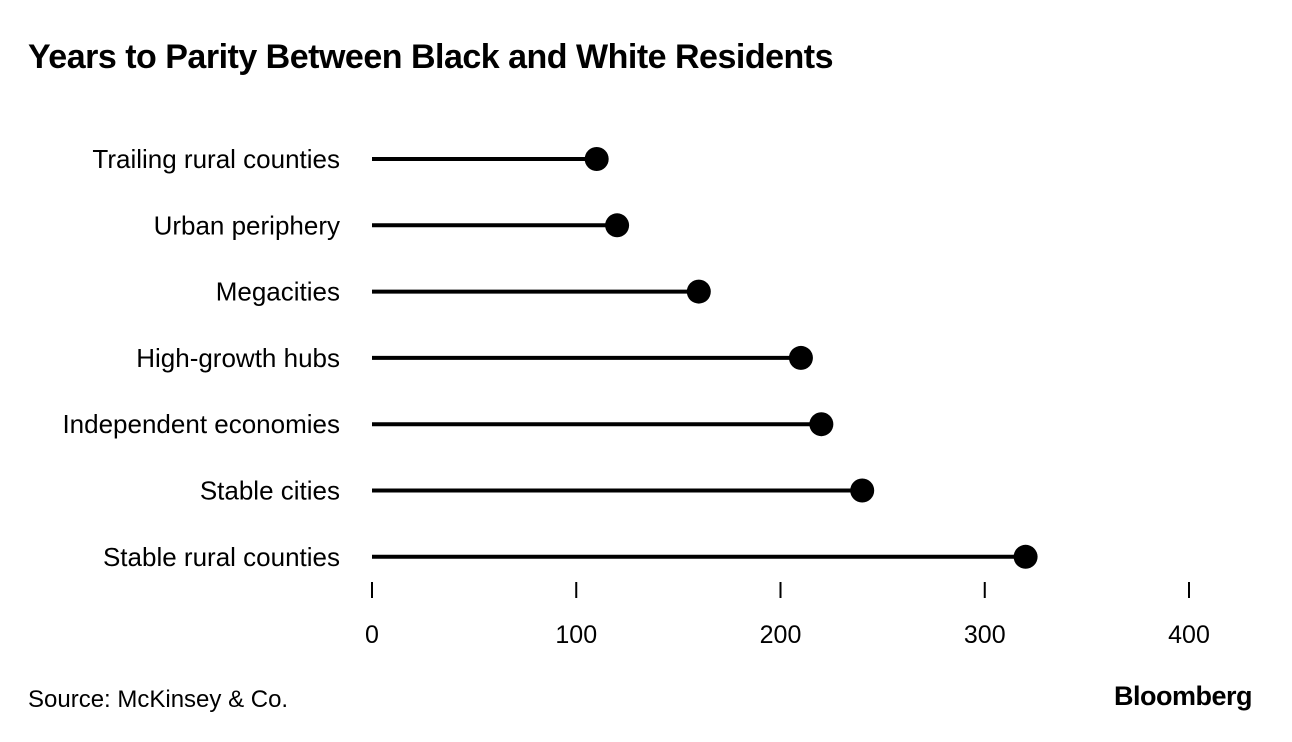 The width and height of the screenshot is (1292, 742). Describe the element at coordinates (1183, 696) in the screenshot. I see `bloomberg-logo: Bloomberg` at that location.